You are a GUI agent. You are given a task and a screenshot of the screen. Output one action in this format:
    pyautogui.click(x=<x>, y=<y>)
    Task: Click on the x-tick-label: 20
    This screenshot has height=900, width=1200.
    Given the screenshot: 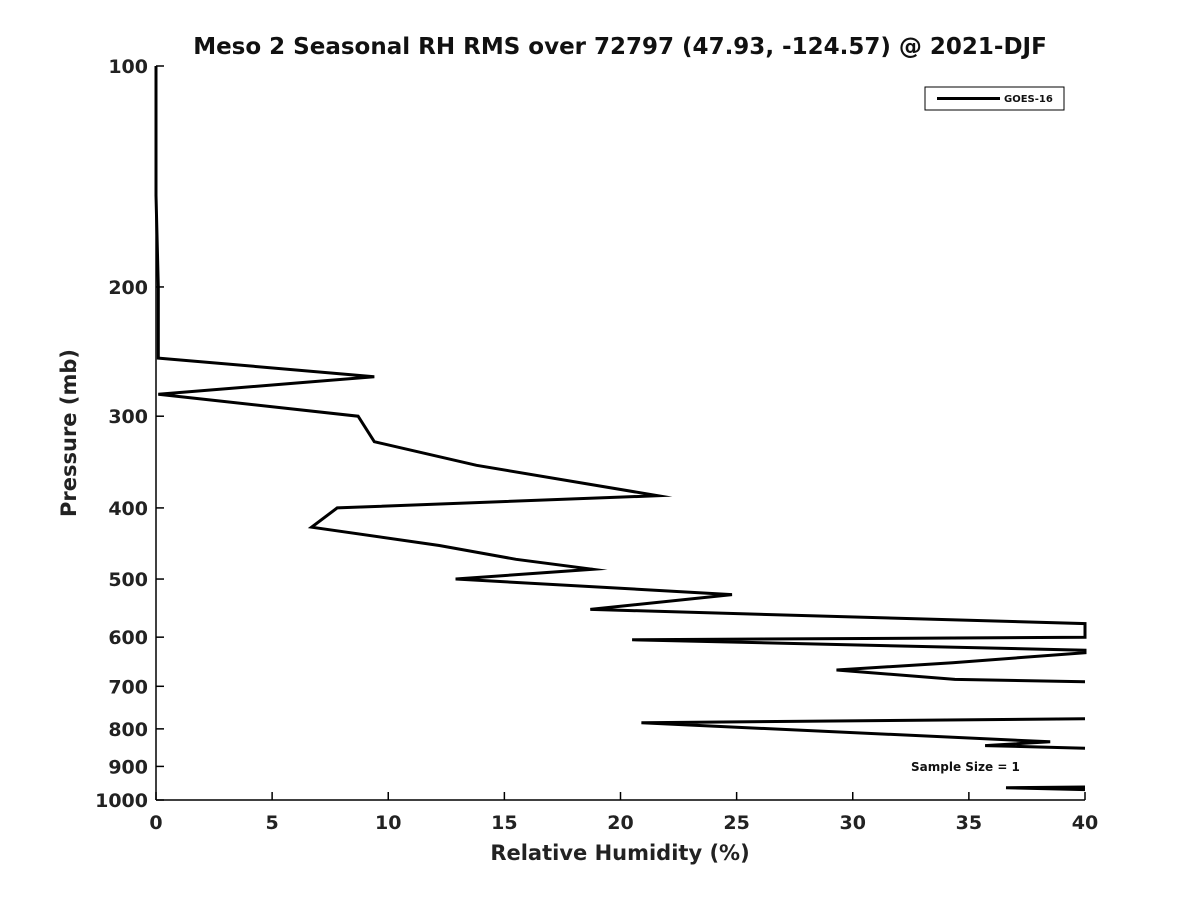 What is the action you would take?
    pyautogui.click(x=620, y=823)
    